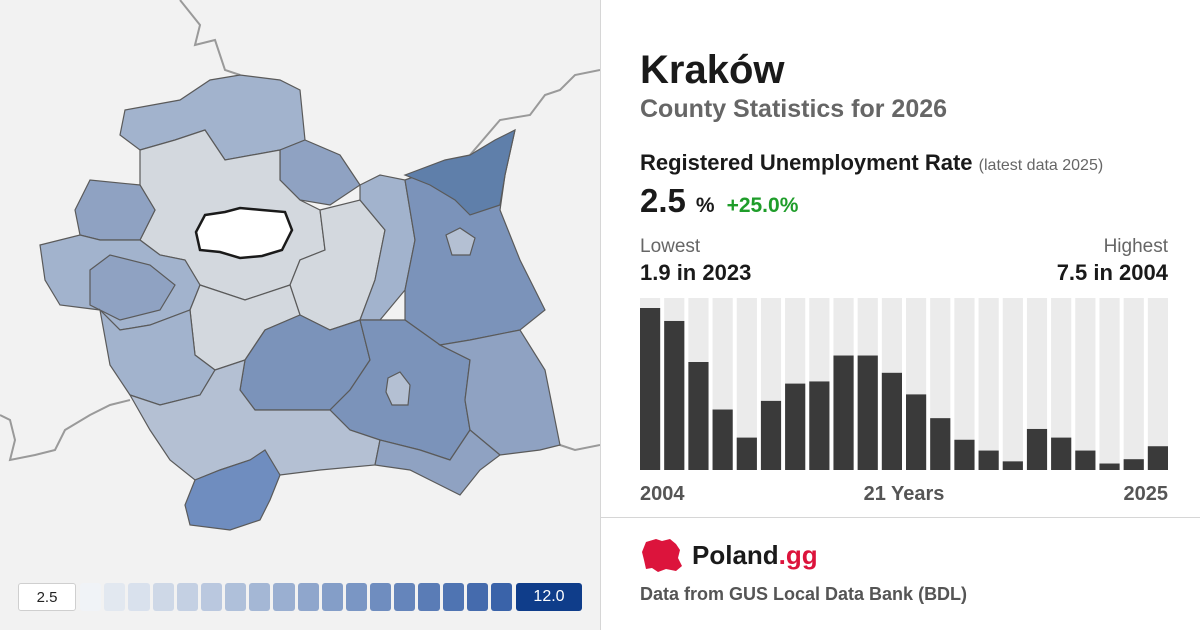 The image size is (1200, 630). What do you see at coordinates (806, 162) in the screenshot?
I see `metric-name: Registered Unemployment Rate` at bounding box center [806, 162].